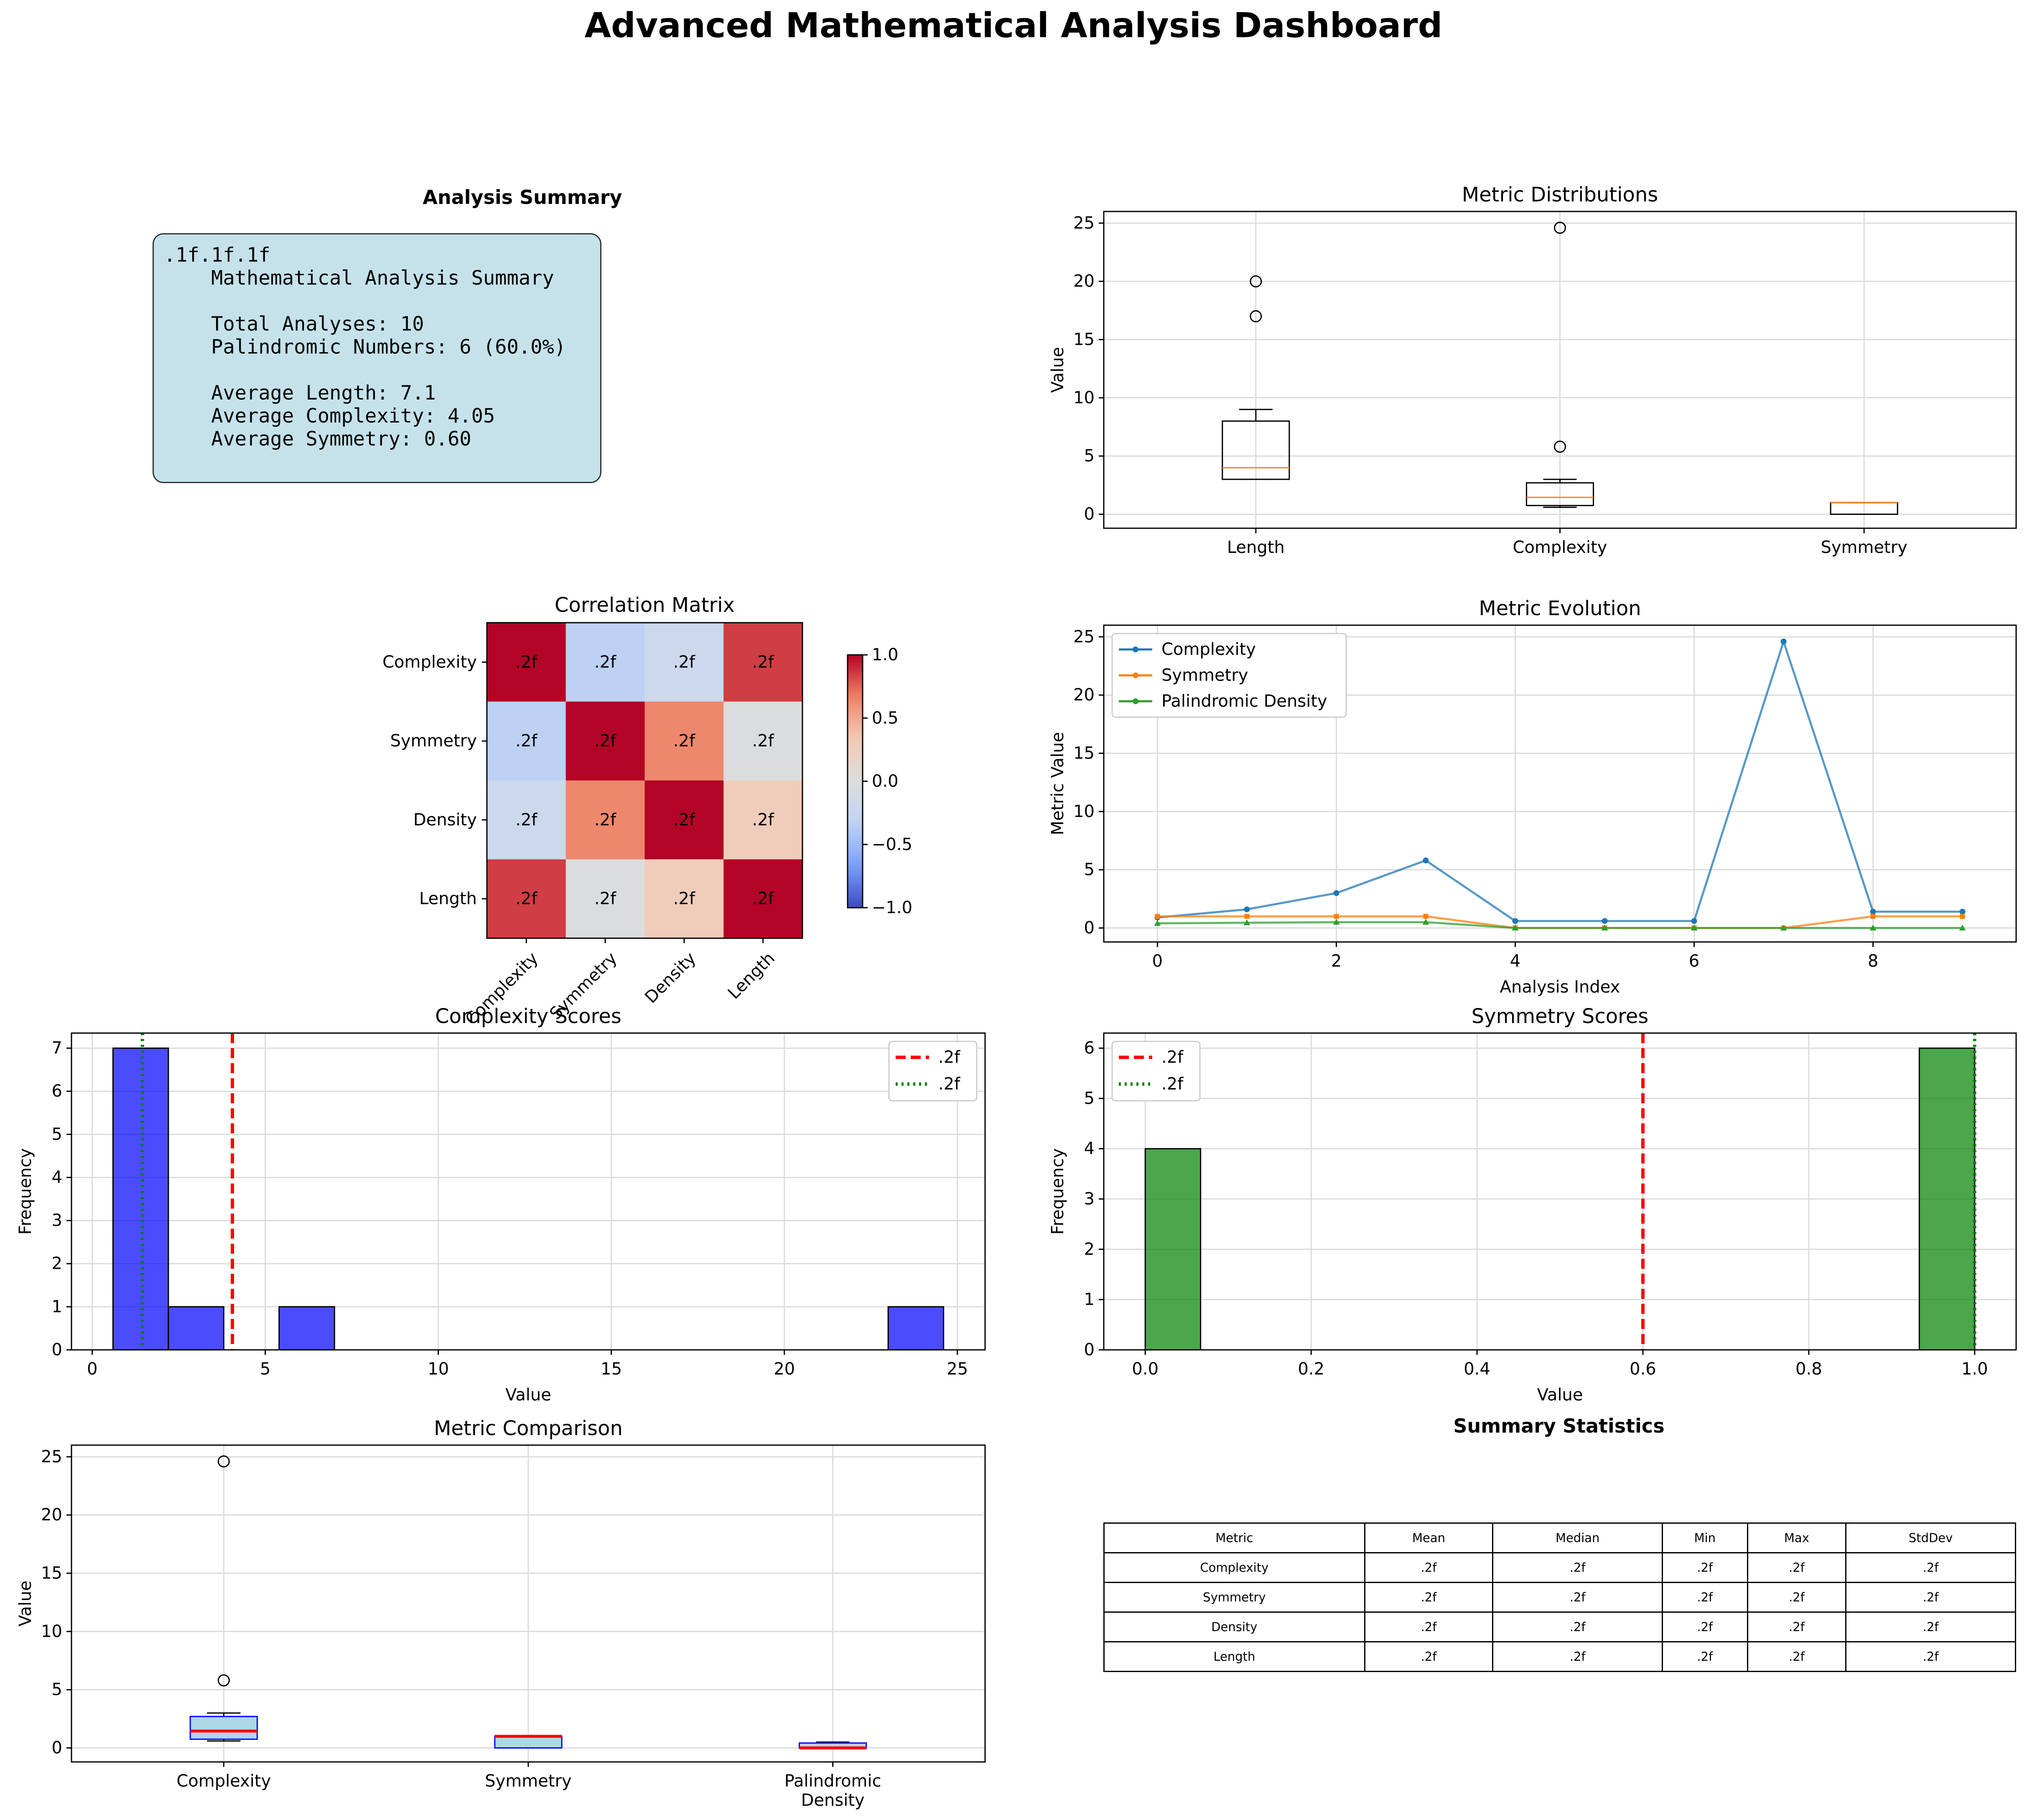 The width and height of the screenshot is (2027, 1820). What do you see at coordinates (1864, 547) in the screenshot?
I see `x-tick-label: Symmetry` at bounding box center [1864, 547].